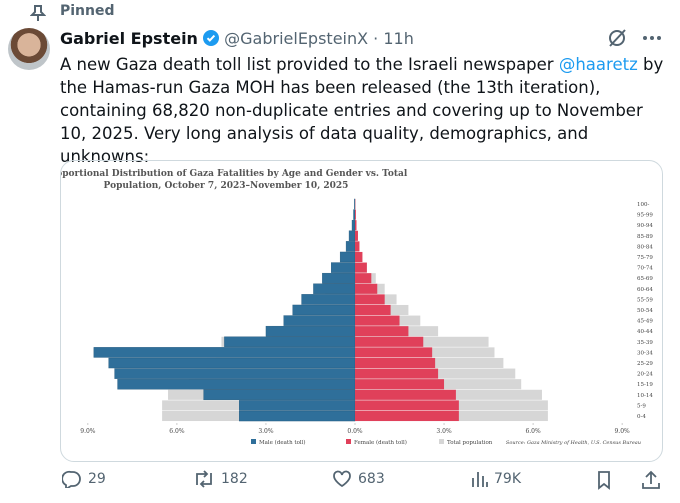  I want to click on views-icon, so click(480, 479).